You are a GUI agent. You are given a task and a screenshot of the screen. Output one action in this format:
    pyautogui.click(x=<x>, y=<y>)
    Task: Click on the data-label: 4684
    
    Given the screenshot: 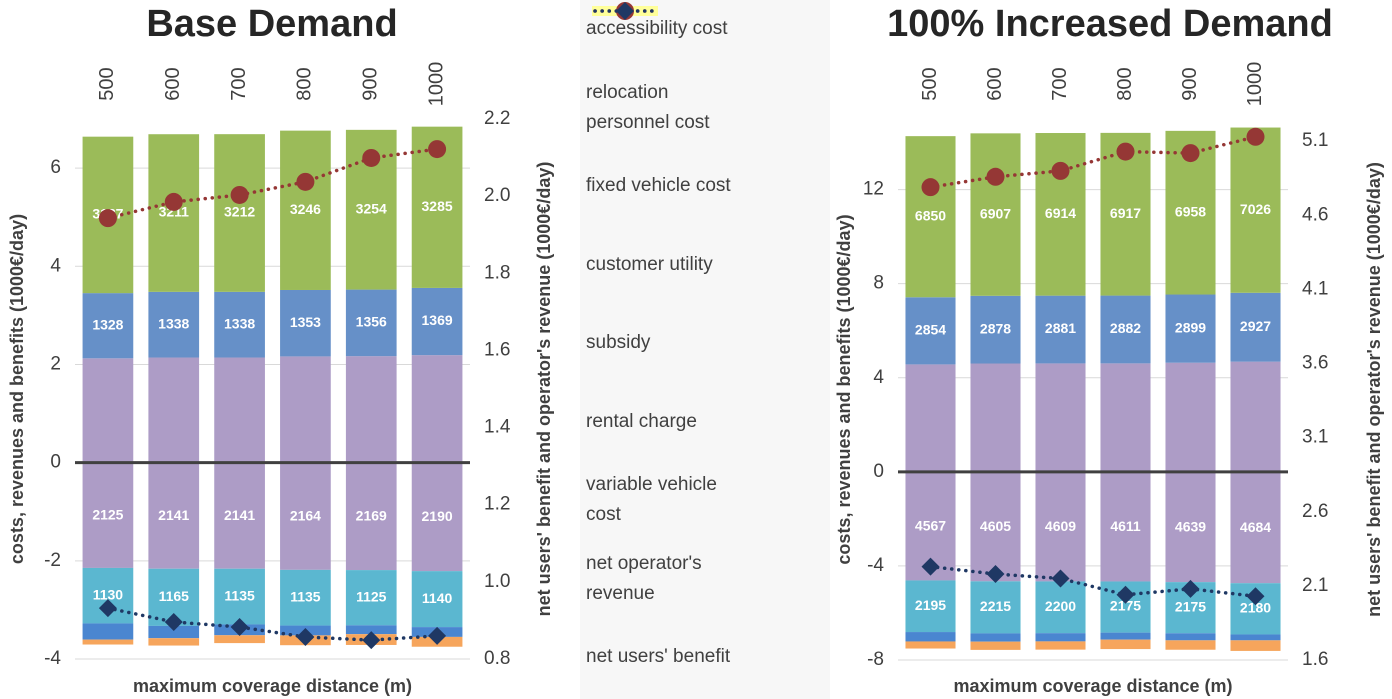 What is the action you would take?
    pyautogui.click(x=1255, y=527)
    